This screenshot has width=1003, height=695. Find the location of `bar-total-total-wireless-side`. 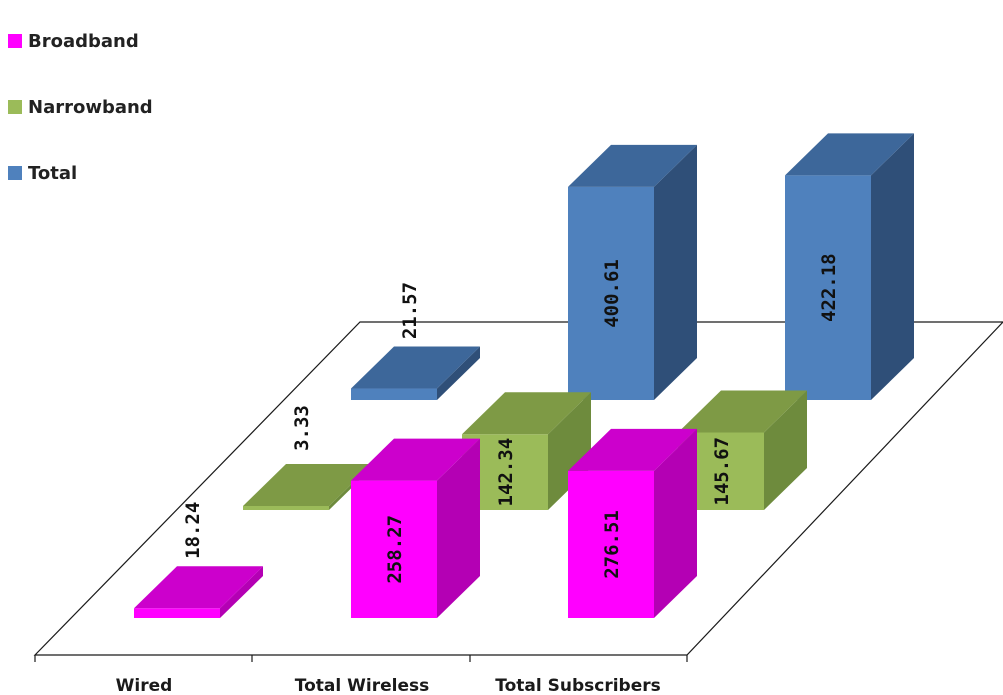

bar-total-total-wireless-side is located at coordinates (675, 272).